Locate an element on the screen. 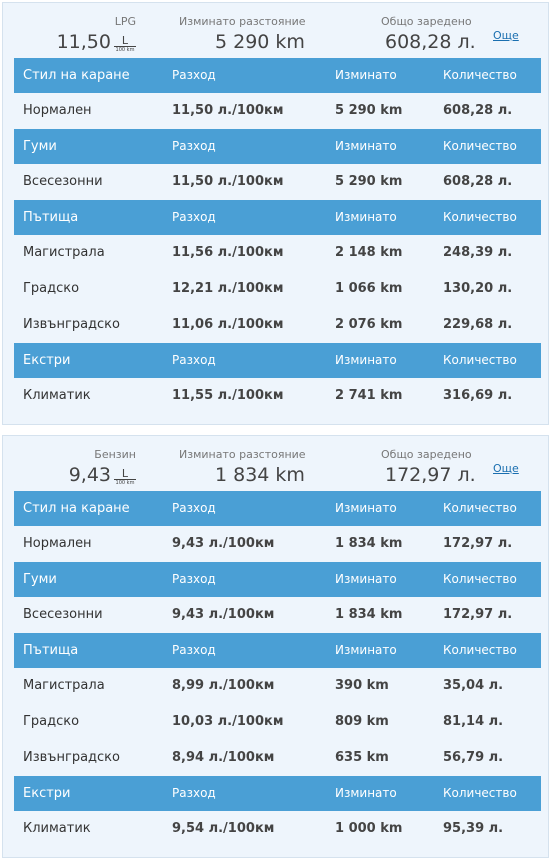  cell: 2 148 km is located at coordinates (369, 252).